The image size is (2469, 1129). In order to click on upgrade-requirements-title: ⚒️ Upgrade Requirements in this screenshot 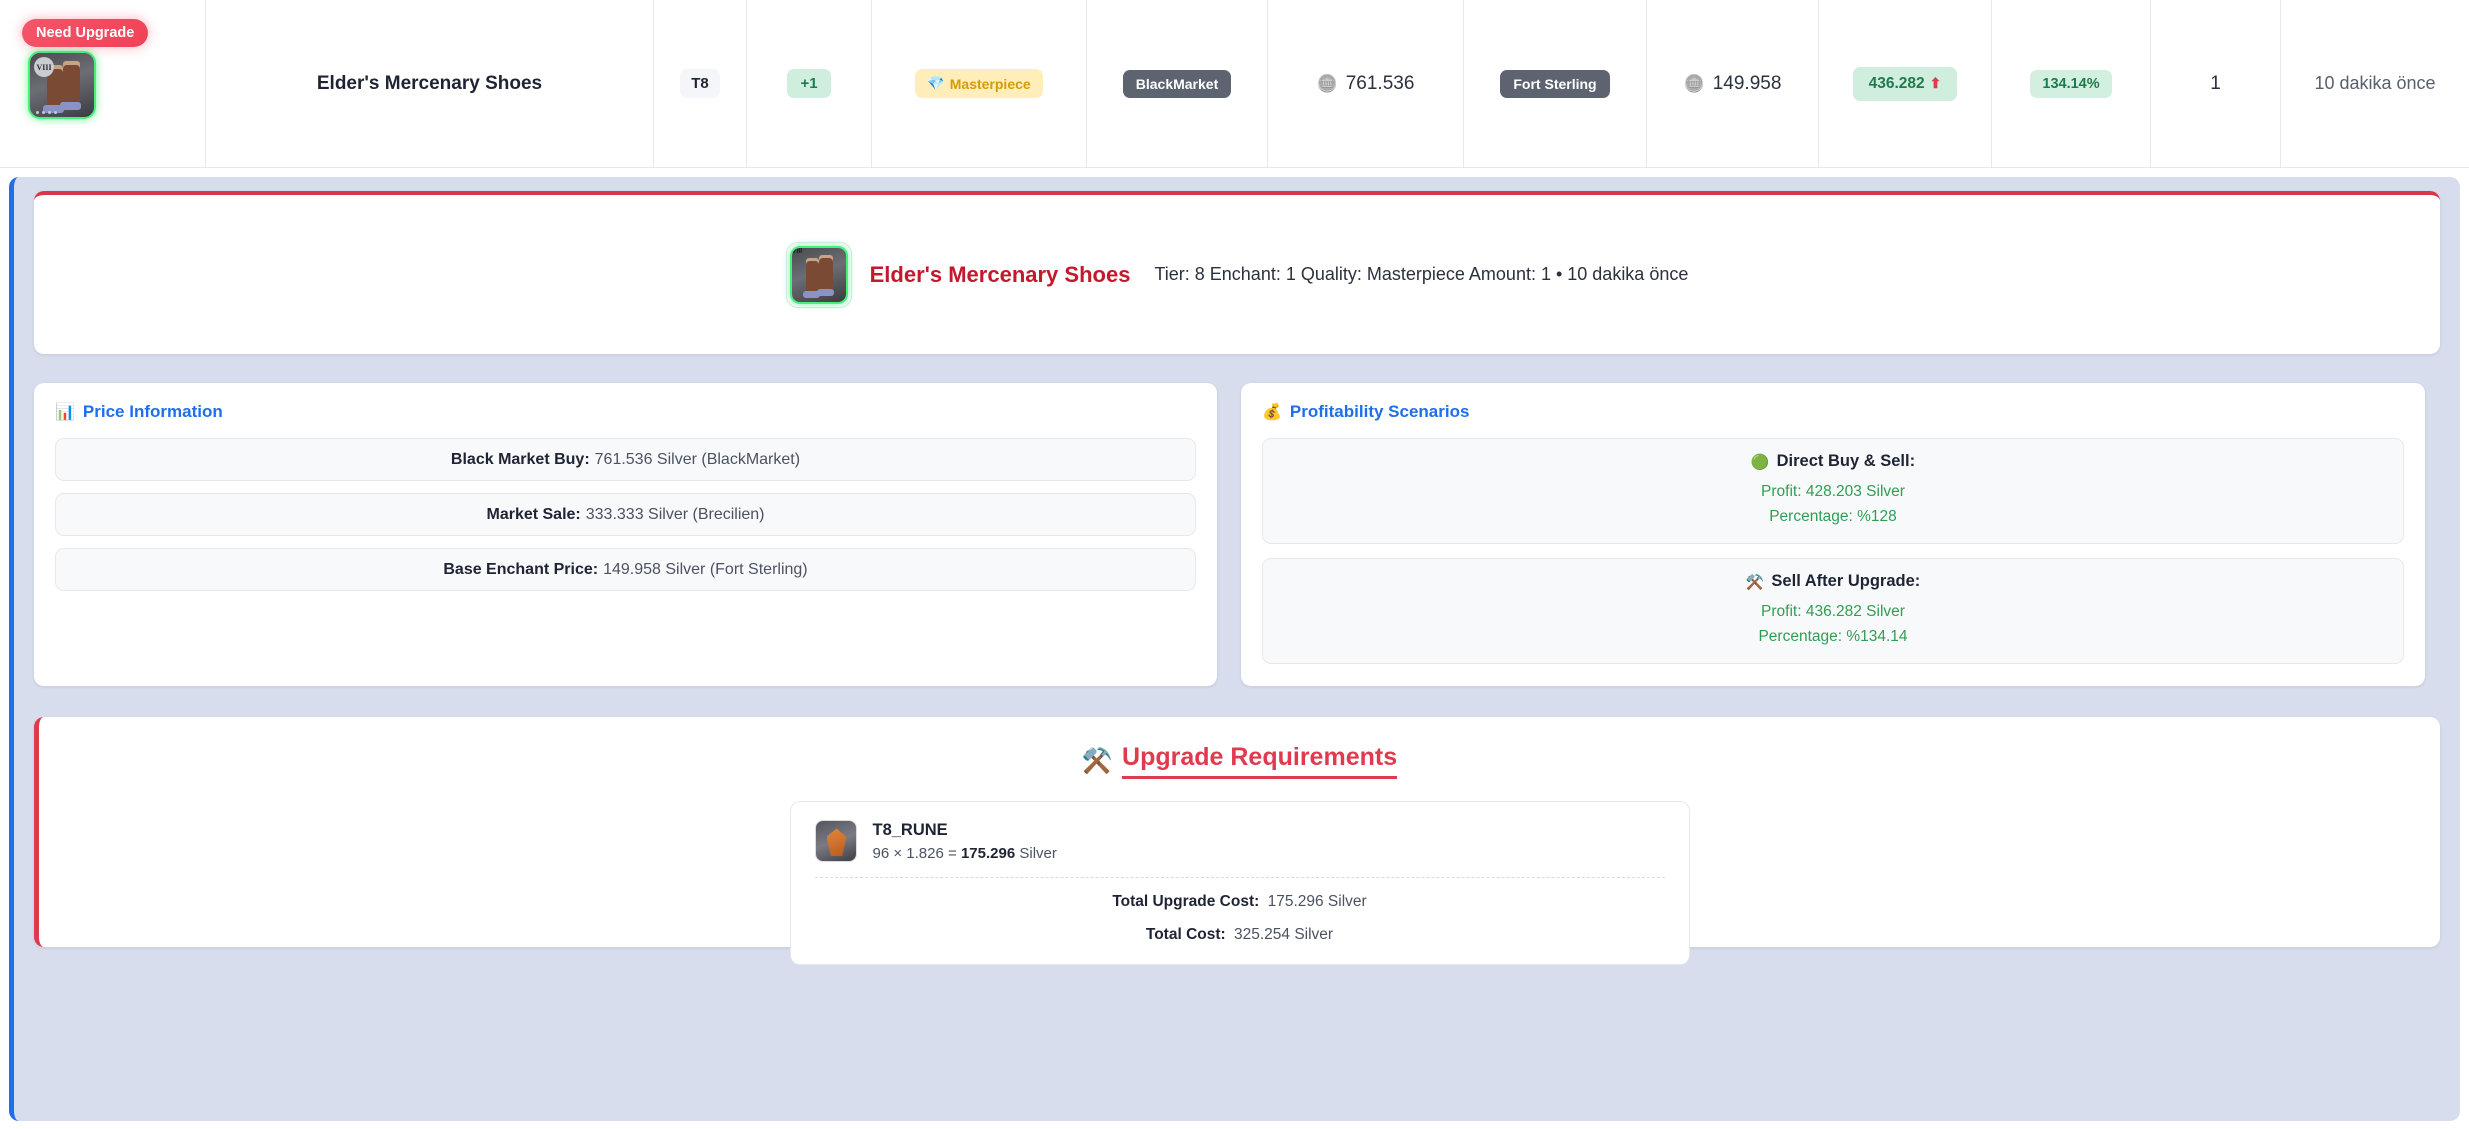, I will do `click(1239, 748)`.